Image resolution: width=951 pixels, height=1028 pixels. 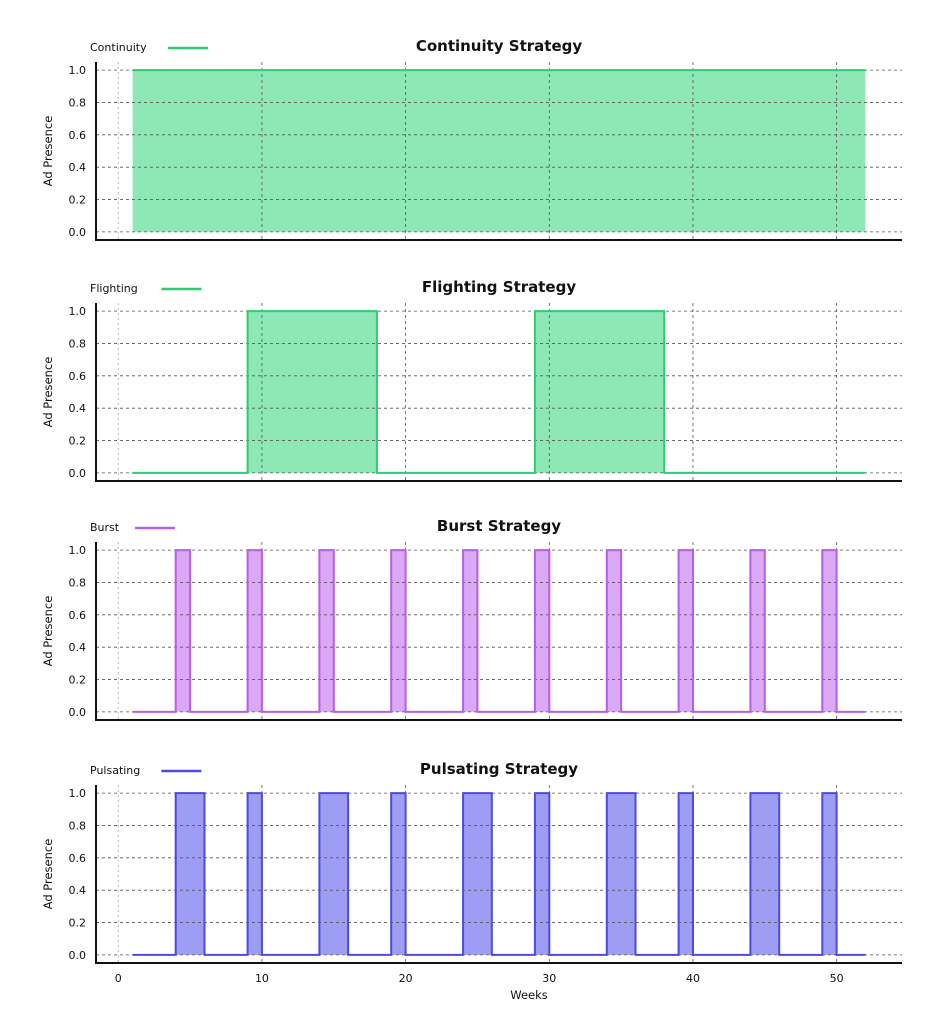 What do you see at coordinates (499, 46) in the screenshot?
I see `chart-title: Continuity Strategy` at bounding box center [499, 46].